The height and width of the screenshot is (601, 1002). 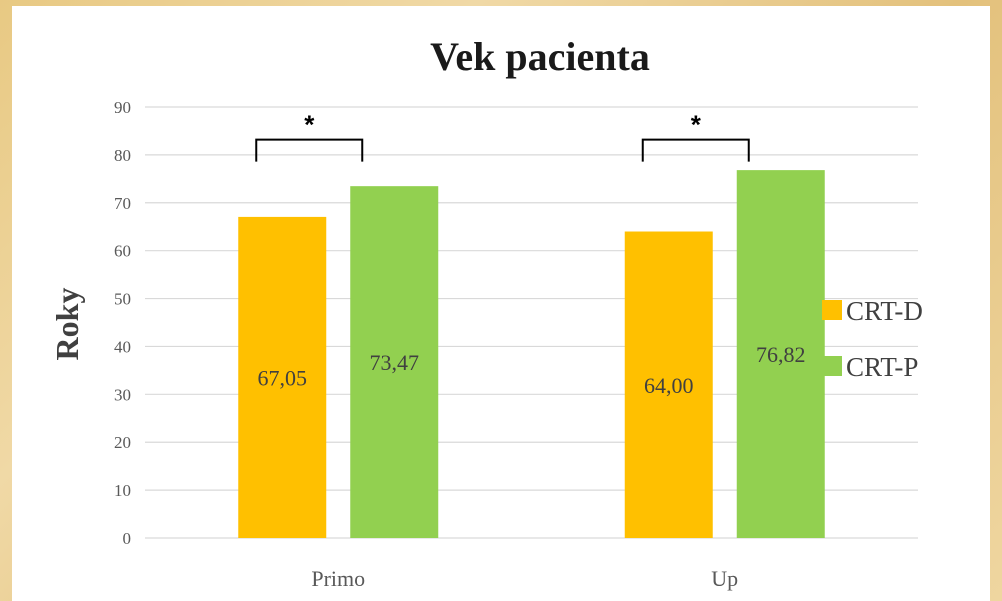 I want to click on data-label: 76,82, so click(x=781, y=354).